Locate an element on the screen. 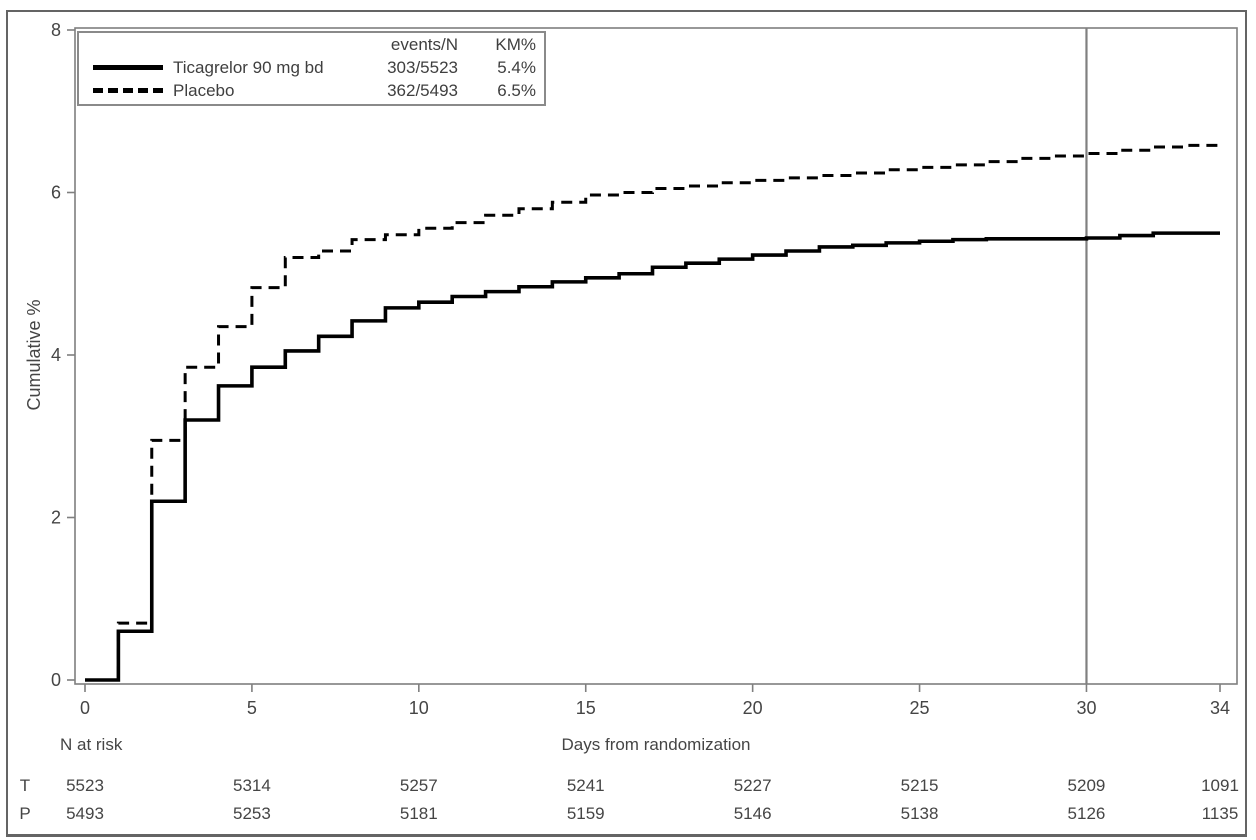 This screenshot has width=1256, height=840. legend-row-ticagrelor: Ticagrelor 90 mg bd 303/5523 5.4% is located at coordinates (311, 67).